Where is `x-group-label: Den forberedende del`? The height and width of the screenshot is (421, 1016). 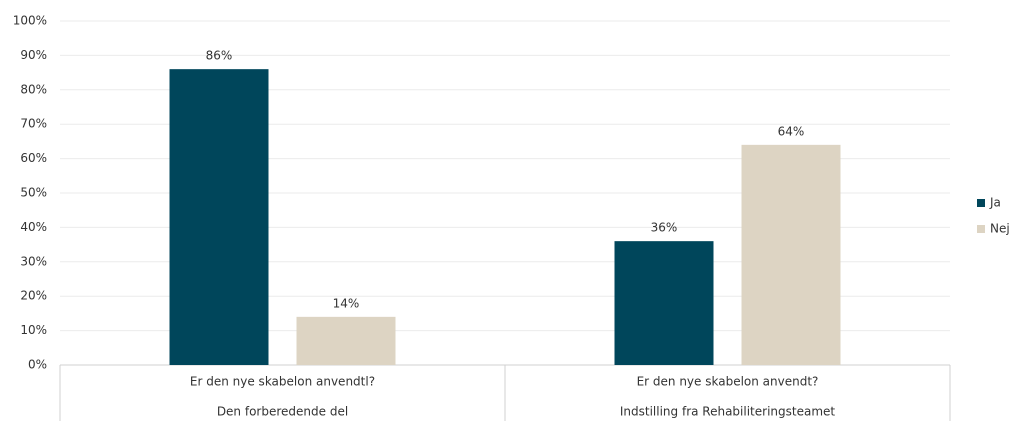
x-group-label: Den forberedende del is located at coordinates (282, 412).